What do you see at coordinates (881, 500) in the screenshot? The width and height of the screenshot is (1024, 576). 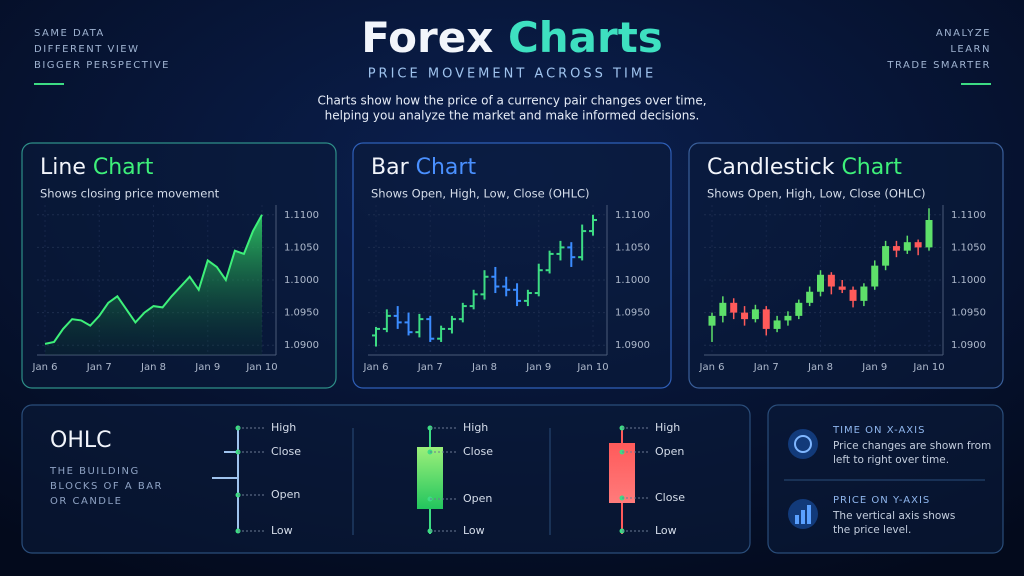 I see `info-title: PRICE ON Y-AXIS` at bounding box center [881, 500].